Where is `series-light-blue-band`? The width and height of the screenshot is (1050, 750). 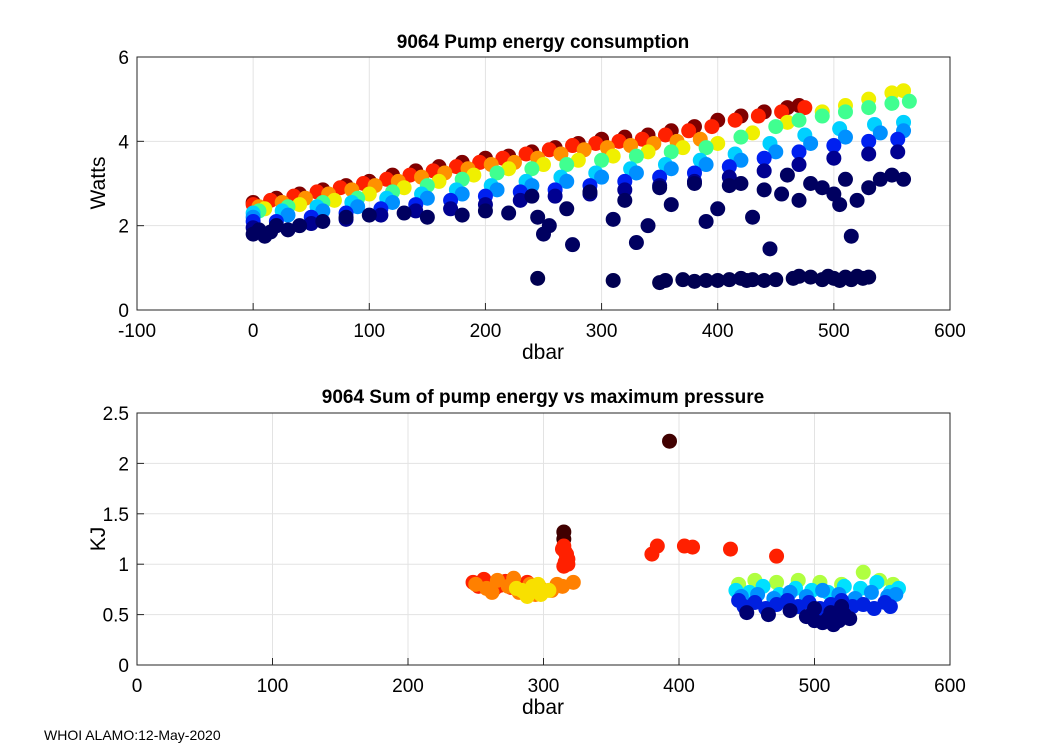 series-light-blue-band is located at coordinates (578, 174).